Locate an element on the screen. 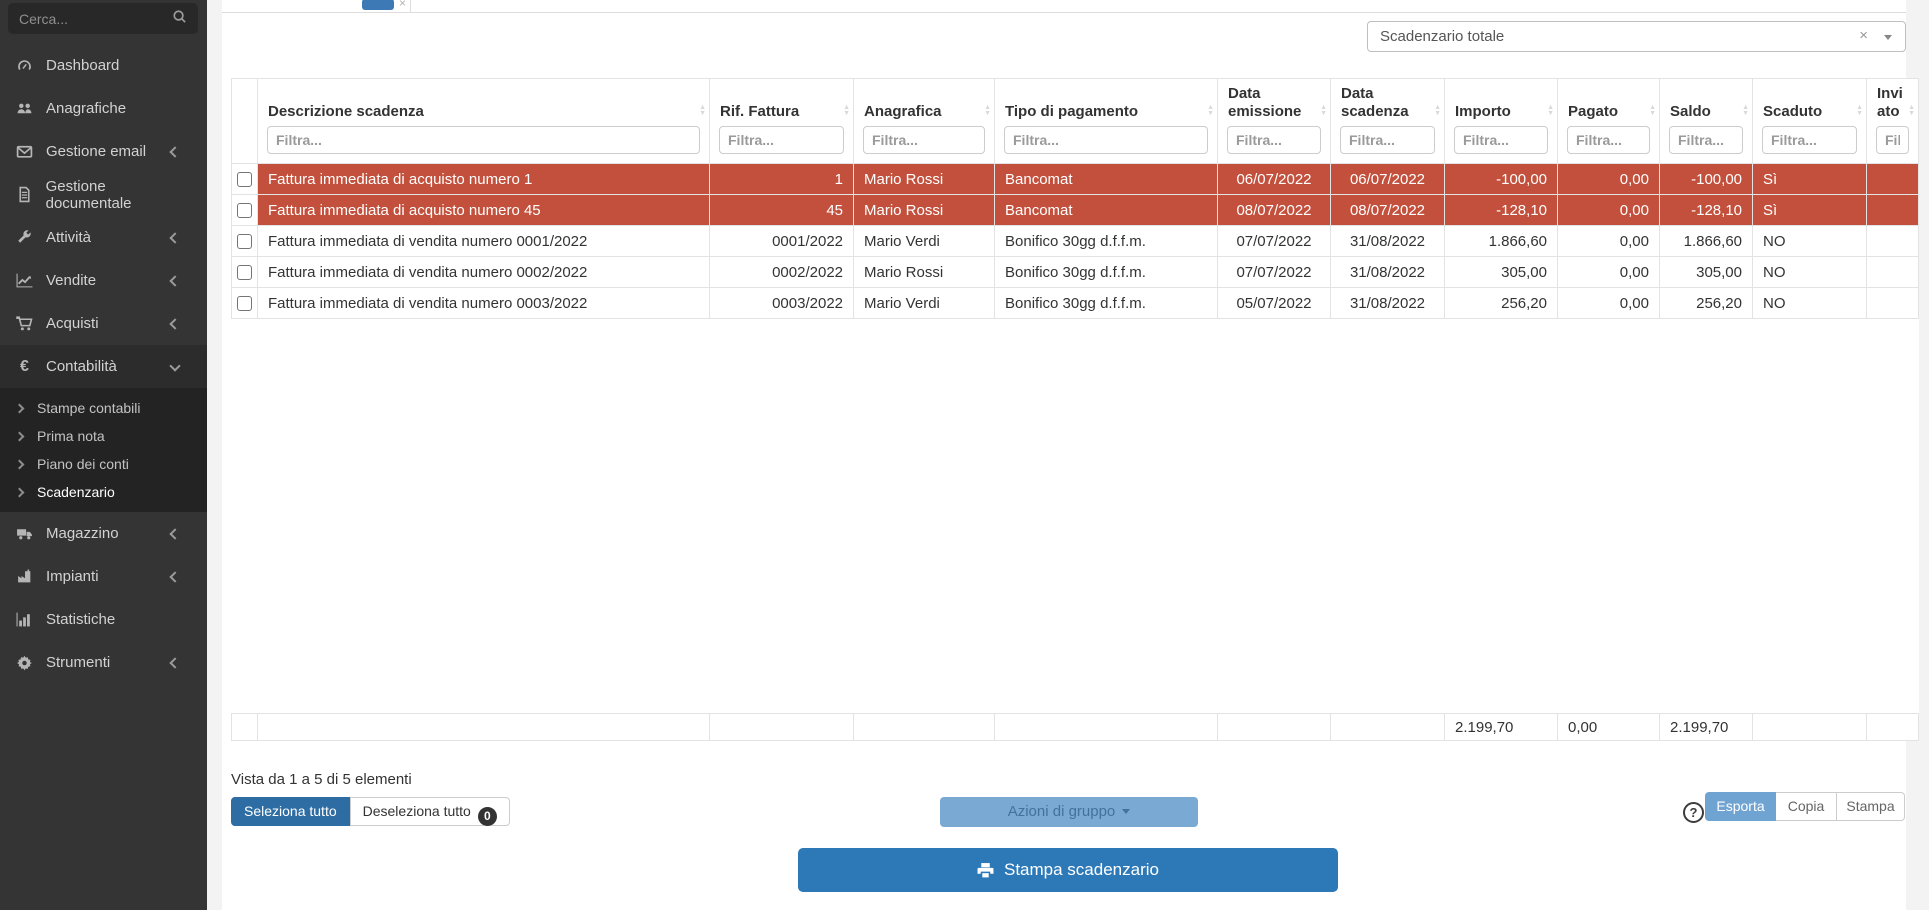 The width and height of the screenshot is (1929, 910). cell-scadenza: 31/08/2022 is located at coordinates (1387, 303).